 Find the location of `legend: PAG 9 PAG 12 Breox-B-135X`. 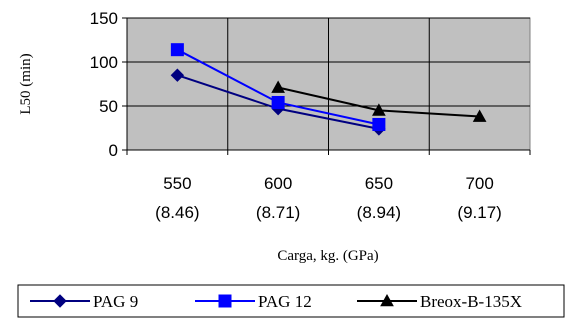

legend: PAG 9 PAG 12 Breox-B-135X is located at coordinates (291, 301).